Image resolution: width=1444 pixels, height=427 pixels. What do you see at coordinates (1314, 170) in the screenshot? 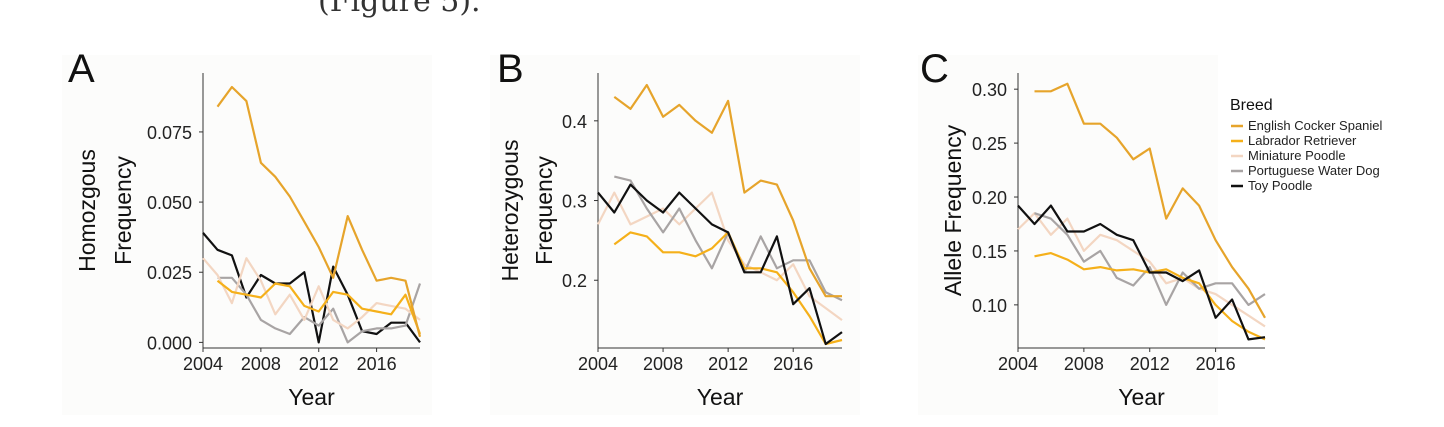
I see `legend-label: Portuguese Water Dog` at bounding box center [1314, 170].